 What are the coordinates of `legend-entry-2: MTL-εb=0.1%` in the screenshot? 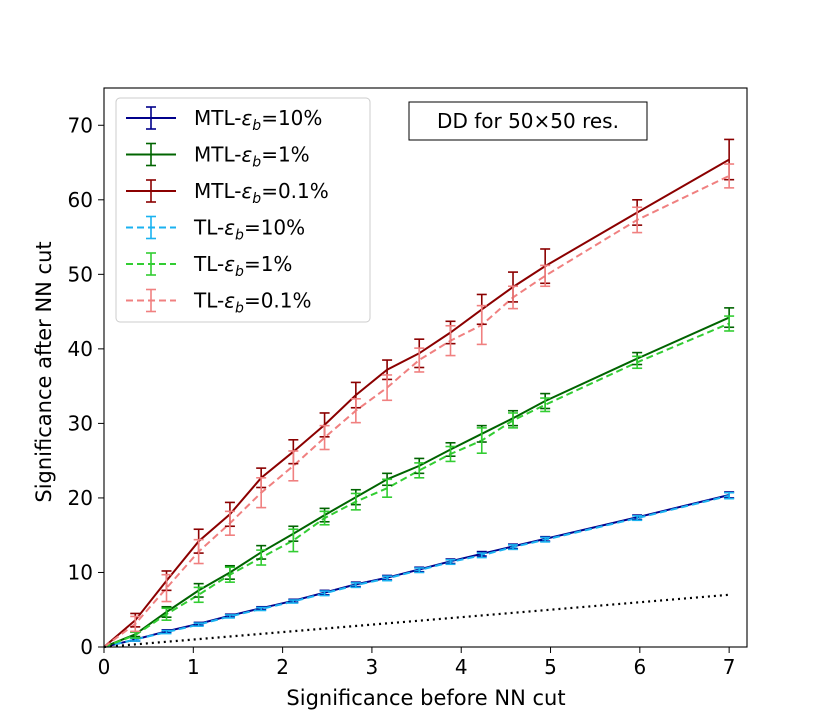 It's located at (227, 193).